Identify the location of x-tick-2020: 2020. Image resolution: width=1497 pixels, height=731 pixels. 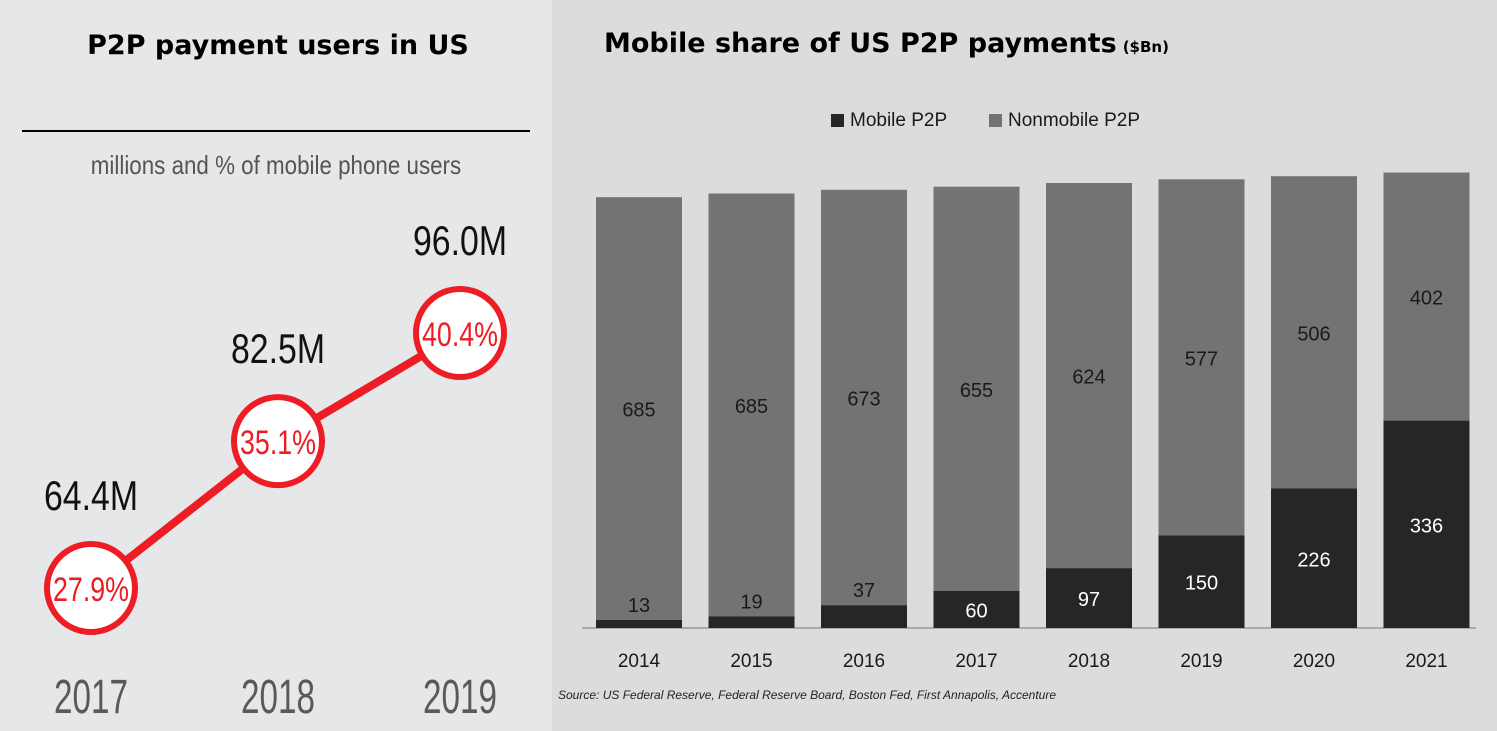
(1314, 661).